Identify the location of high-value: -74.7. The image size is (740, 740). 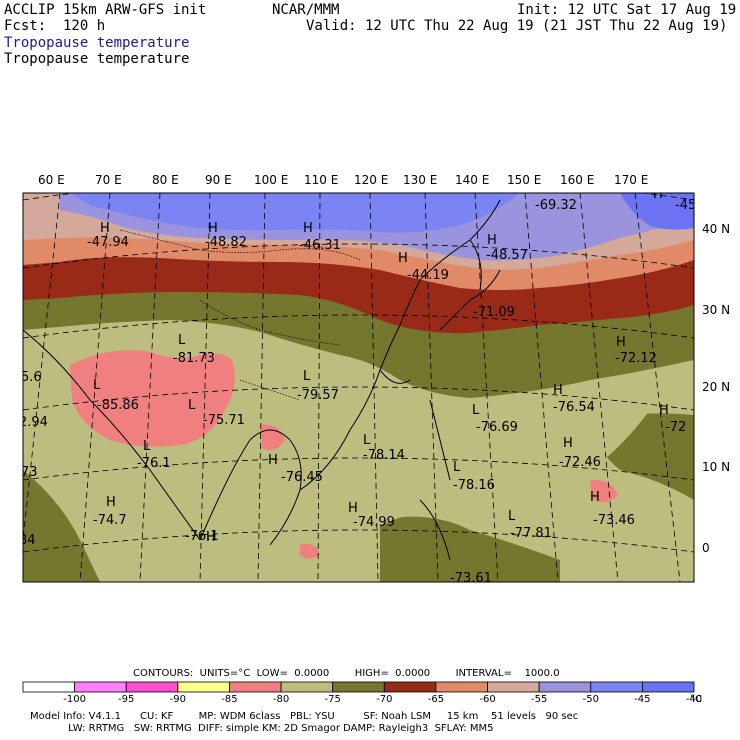
(110, 520).